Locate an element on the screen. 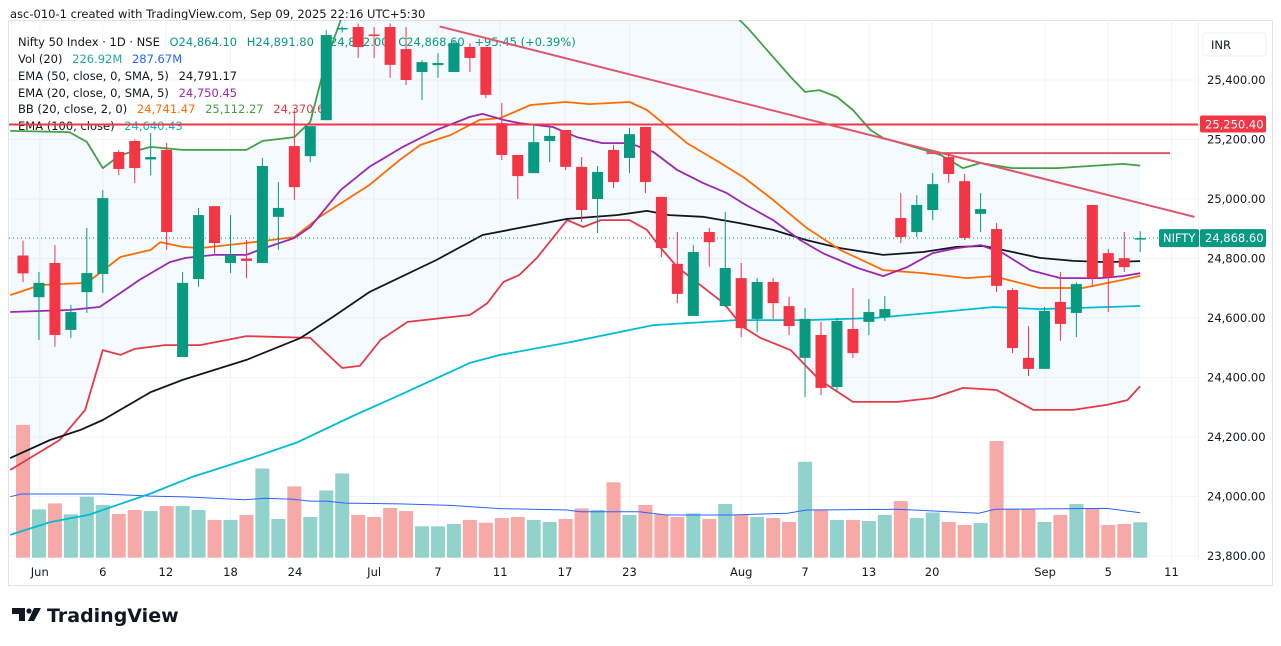  x-tick-label: 20 is located at coordinates (932, 572).